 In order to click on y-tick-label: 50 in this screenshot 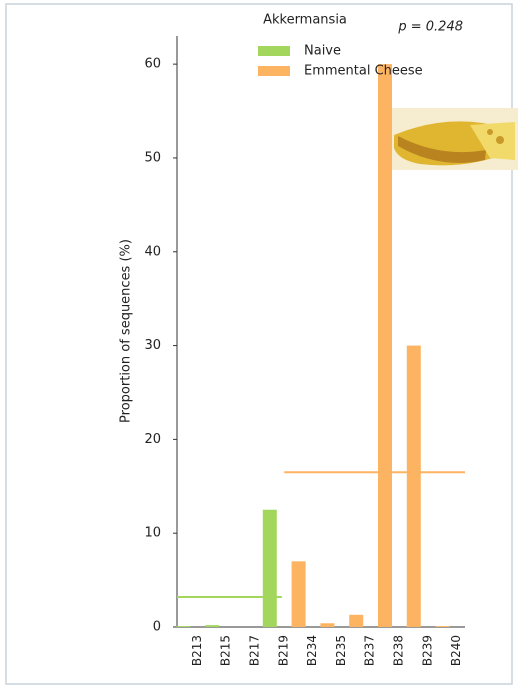, I will do `click(152, 157)`.